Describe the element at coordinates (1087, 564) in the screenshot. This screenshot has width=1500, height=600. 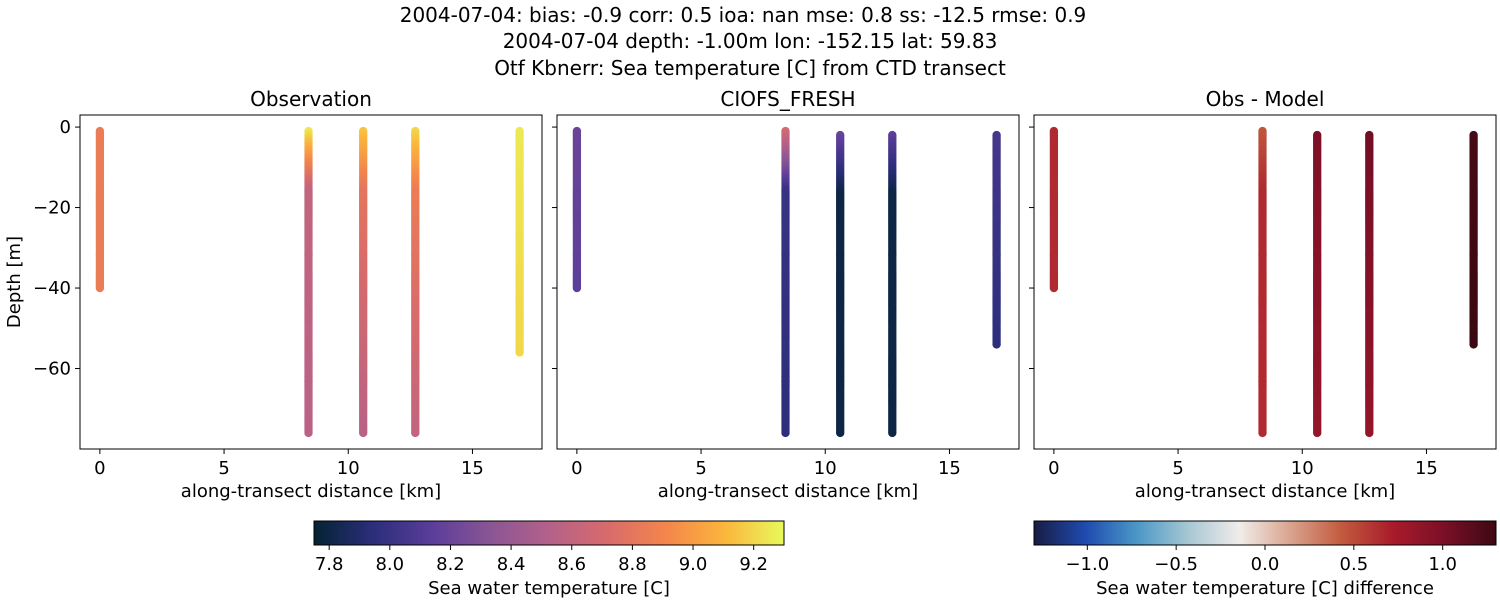
I see `colorbar-tick-label: −1.0` at that location.